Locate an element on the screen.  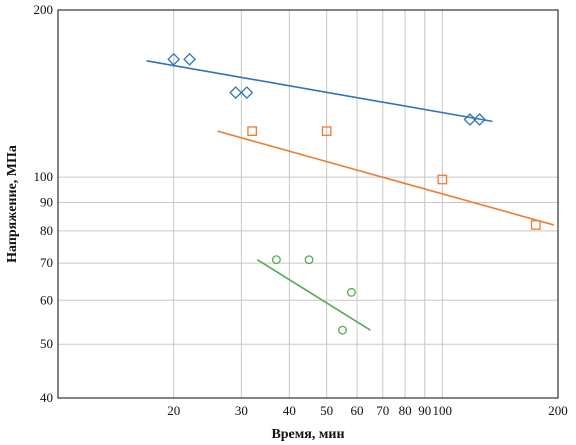
x-tick-label: 60 is located at coordinates (357, 410).